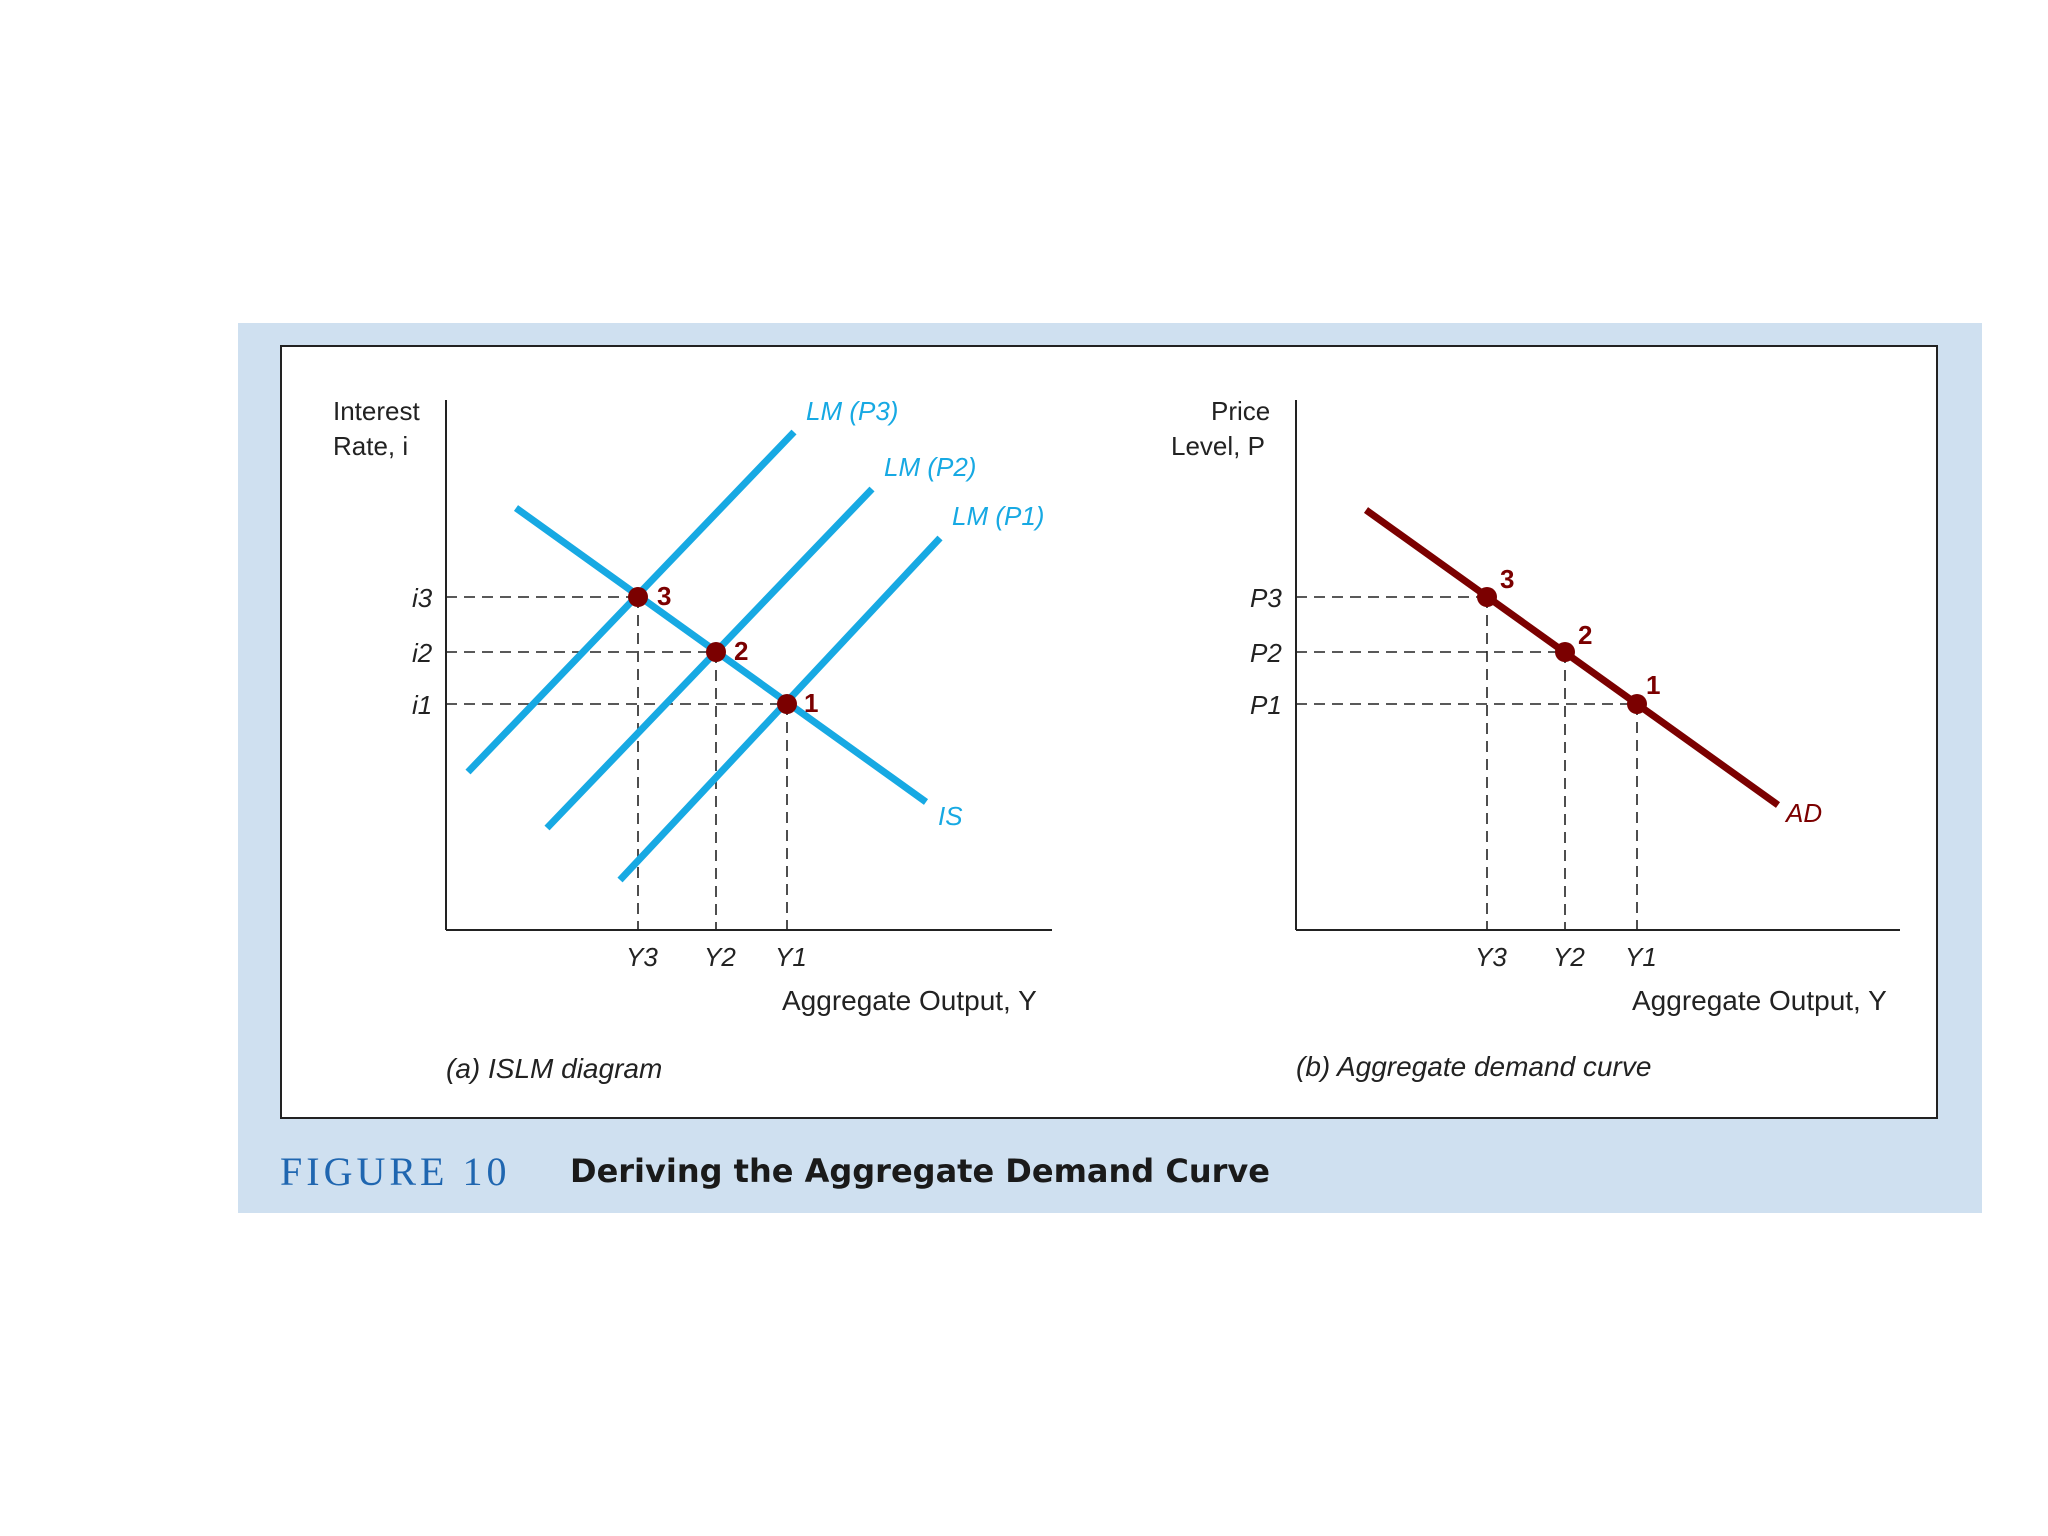  What do you see at coordinates (920, 1171) in the screenshot?
I see `figure-title: Deriving the Aggregate Demand Curve` at bounding box center [920, 1171].